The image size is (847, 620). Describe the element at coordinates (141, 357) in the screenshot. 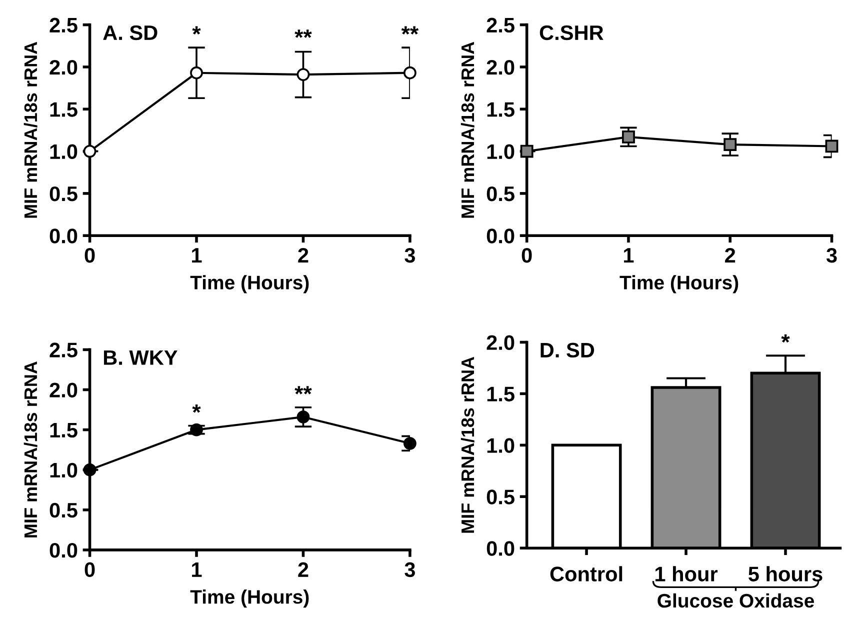

I see `chart-title: B. WKY` at that location.